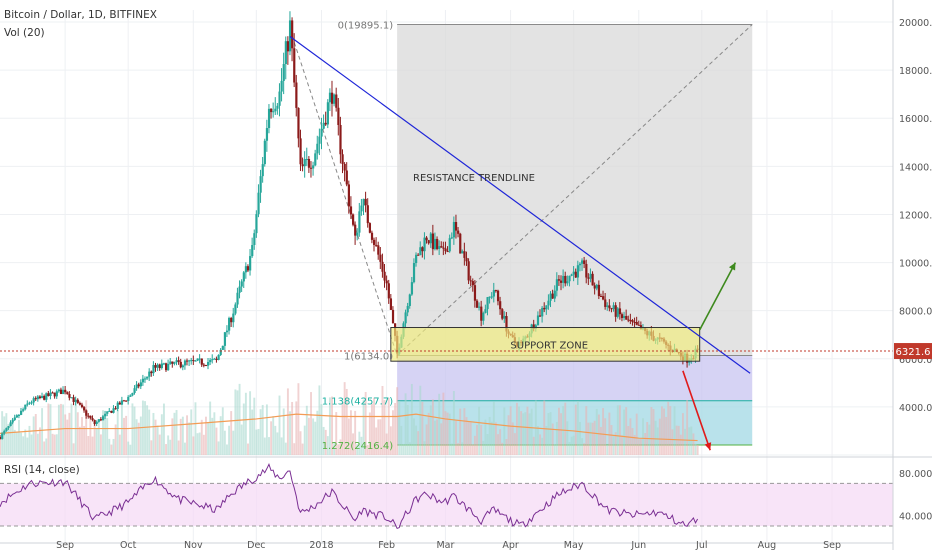  I want to click on support-zone, so click(545, 344).